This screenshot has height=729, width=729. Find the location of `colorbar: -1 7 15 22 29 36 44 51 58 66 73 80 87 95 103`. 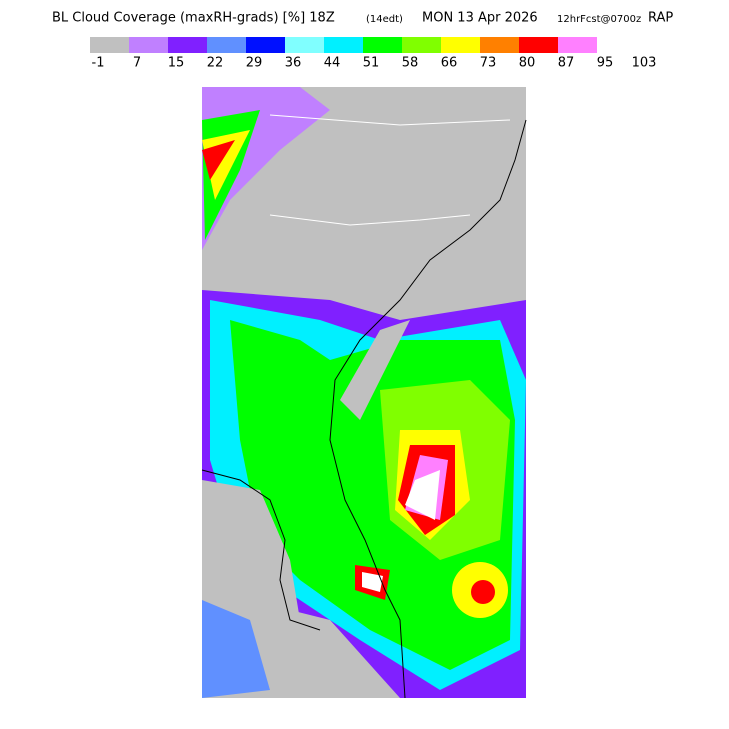

colorbar: -1 7 15 22 29 36 44 51 58 66 73 80 87 95 103 is located at coordinates (373, 54).